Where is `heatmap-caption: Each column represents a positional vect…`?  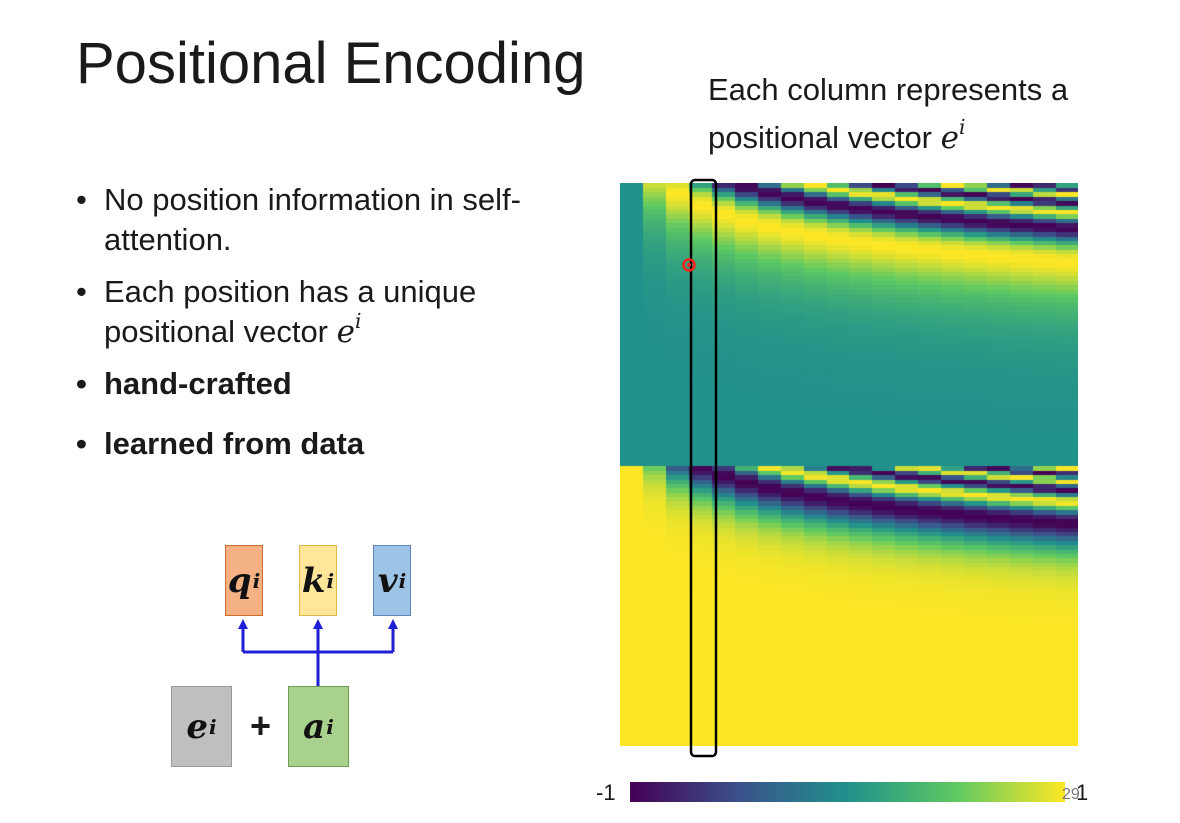 heatmap-caption: Each column represents a positional vect… is located at coordinates (888, 114).